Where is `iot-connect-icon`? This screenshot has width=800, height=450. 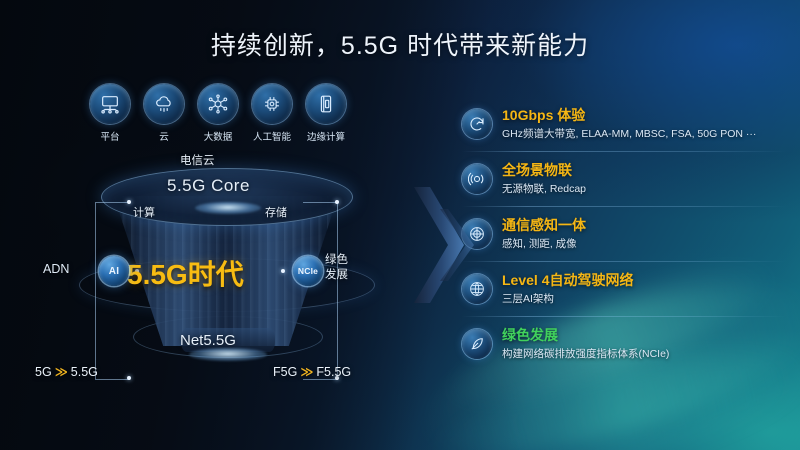
iot-connect-icon is located at coordinates (477, 178).